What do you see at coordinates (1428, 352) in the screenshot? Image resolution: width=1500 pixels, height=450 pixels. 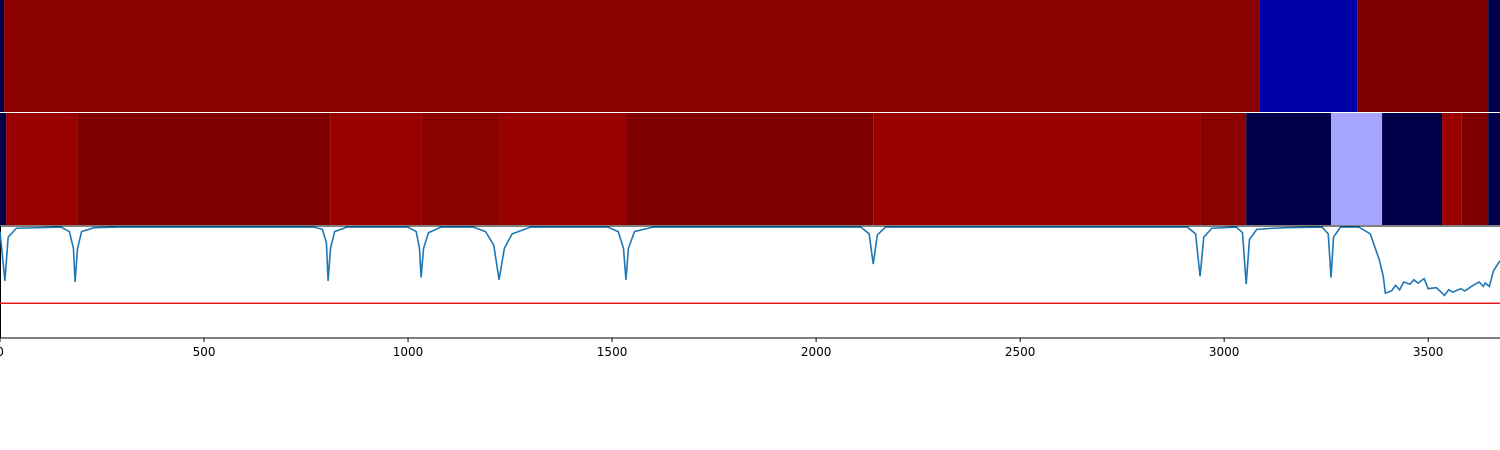 I see `x-tick-label: 3500` at bounding box center [1428, 352].